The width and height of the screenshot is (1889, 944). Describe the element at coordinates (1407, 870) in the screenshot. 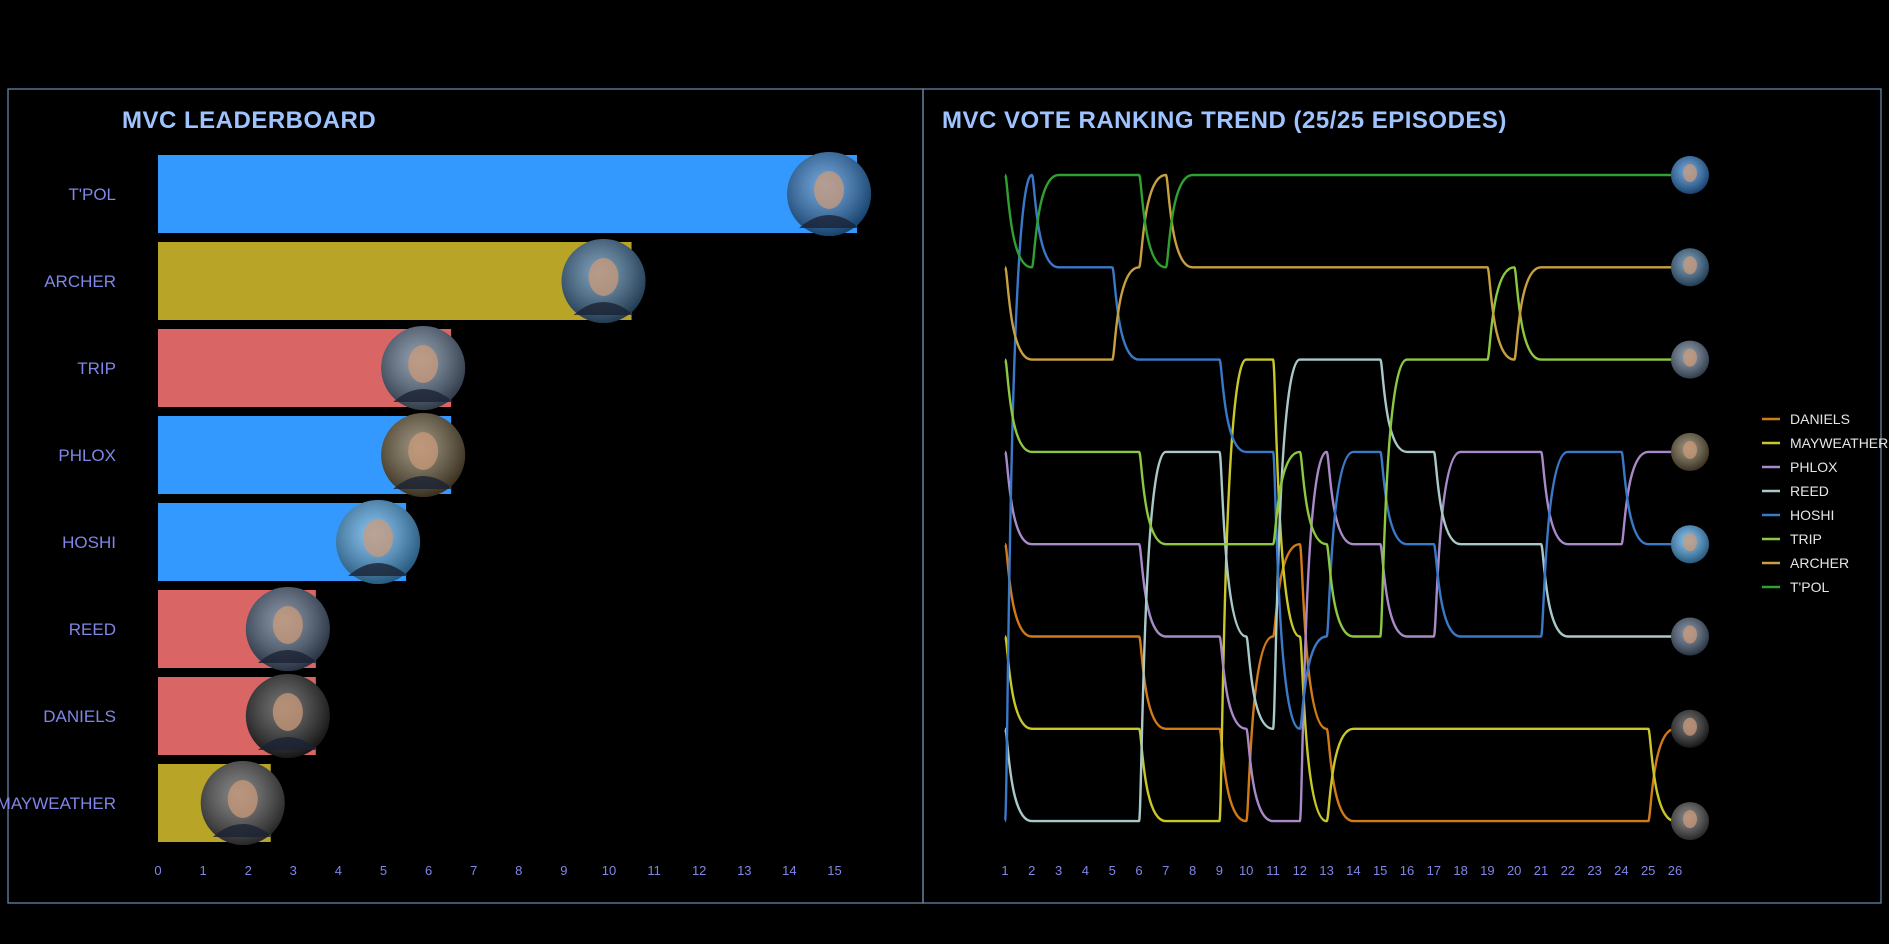

I see `x-tick-label: 16` at that location.